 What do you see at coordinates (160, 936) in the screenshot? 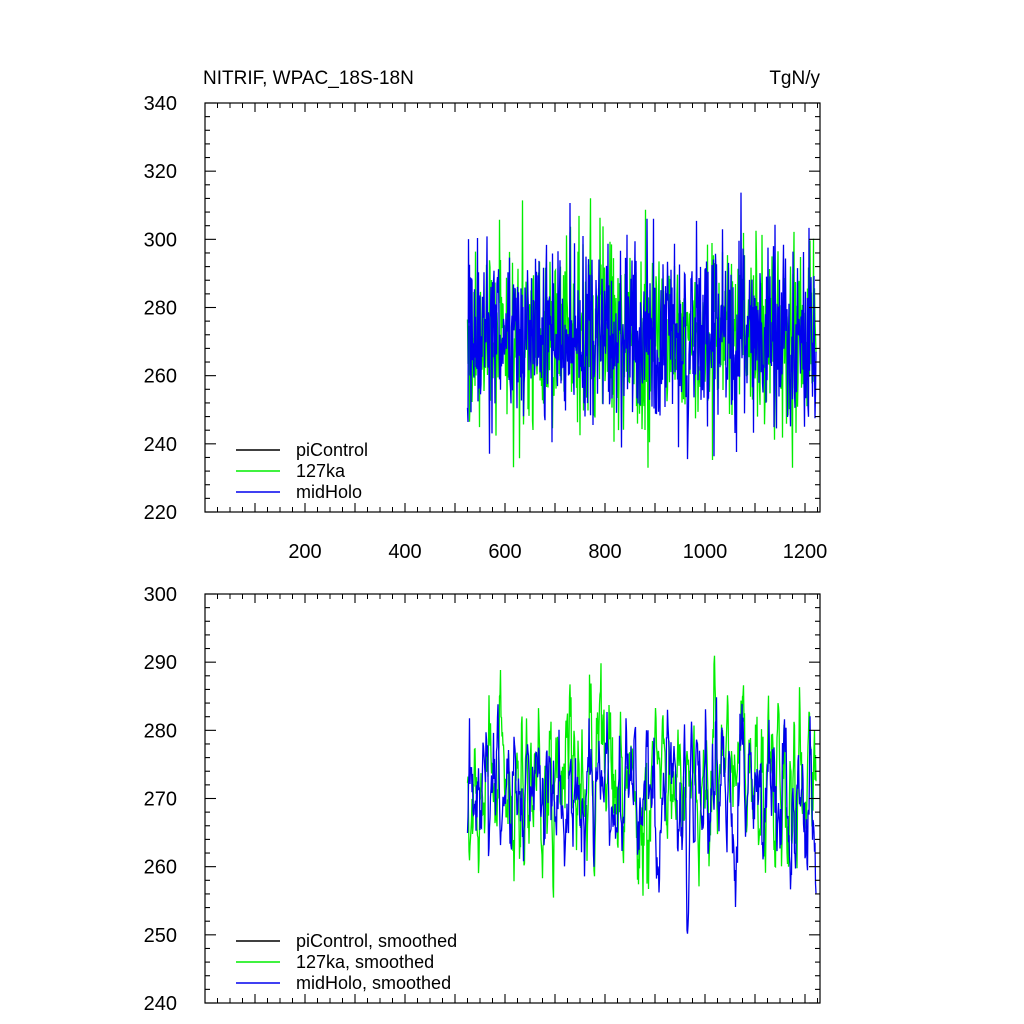
I see `y-tick-label: 250` at bounding box center [160, 936].